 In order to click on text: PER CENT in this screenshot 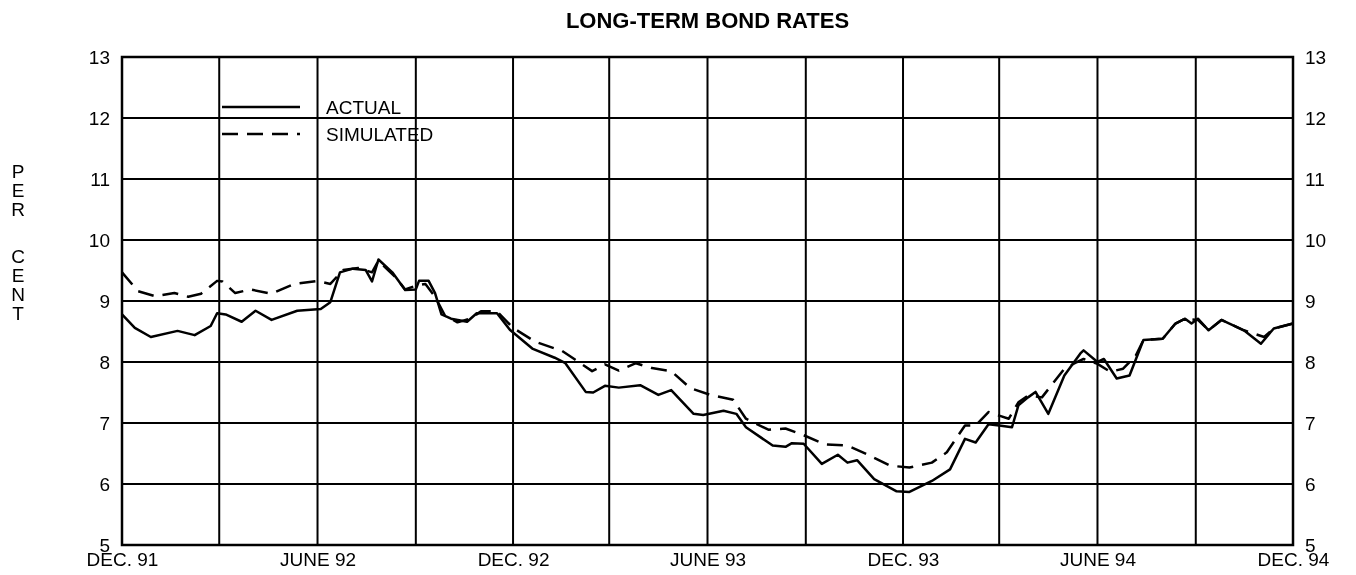, I will do `click(18, 242)`.